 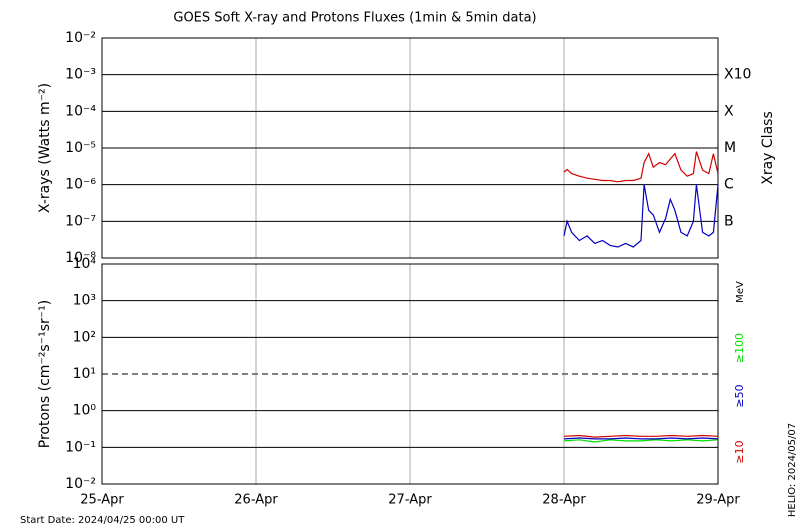 What do you see at coordinates (739, 348) in the screenshot?
I see `legend-entry: ≥100` at bounding box center [739, 348].